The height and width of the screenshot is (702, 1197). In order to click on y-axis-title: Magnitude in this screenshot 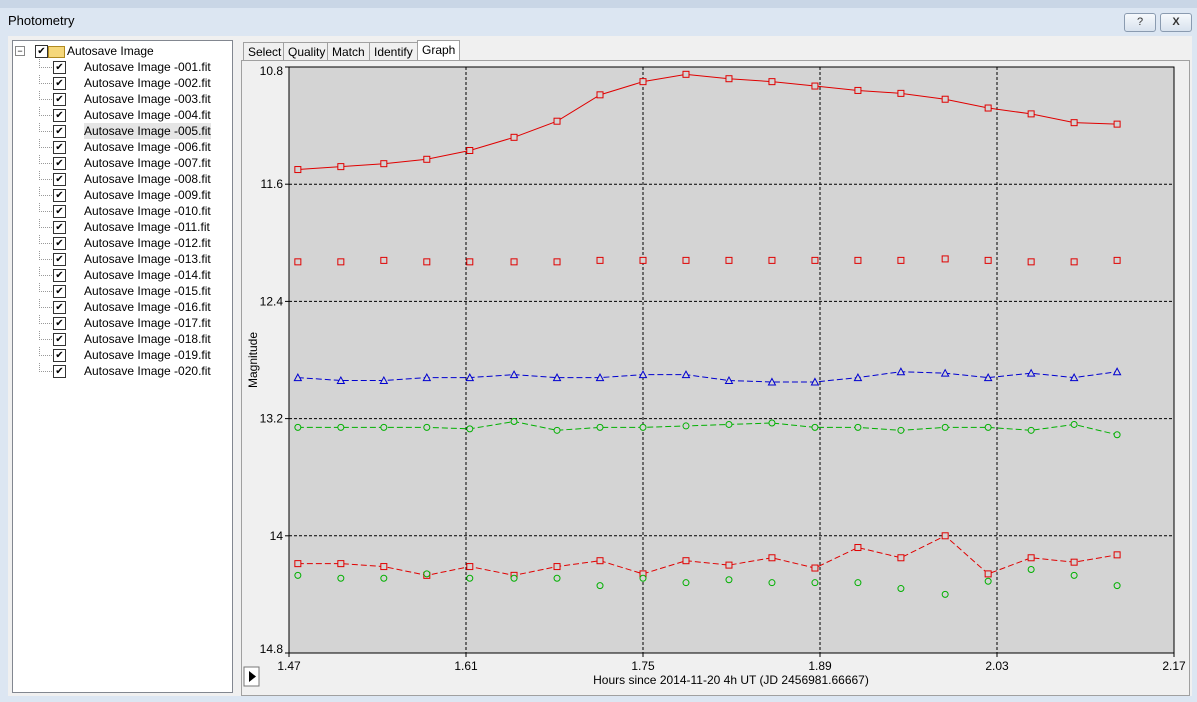, I will do `click(253, 360)`.